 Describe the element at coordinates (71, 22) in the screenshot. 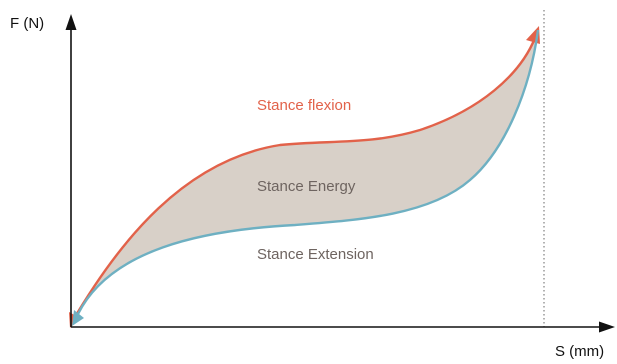

I see `y-axis-arrowhead` at that location.